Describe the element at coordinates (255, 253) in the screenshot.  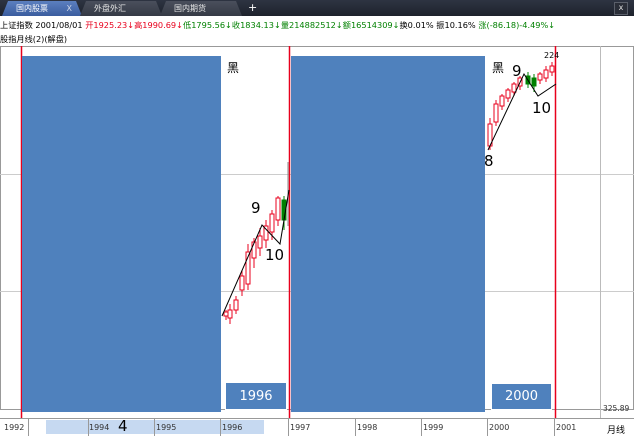
I see `wave-line-left` at that location.